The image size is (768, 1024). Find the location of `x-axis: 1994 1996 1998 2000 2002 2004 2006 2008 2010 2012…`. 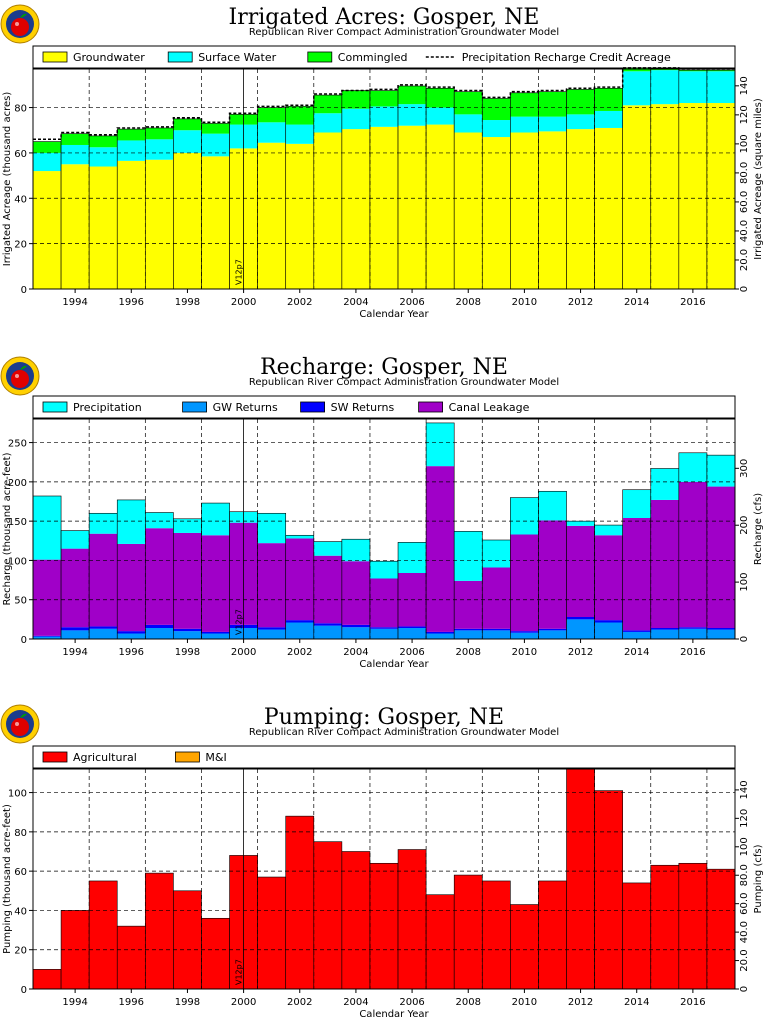

x-axis: 1994 1996 1998 2000 2002 2004 2006 2008 2010 2012… is located at coordinates (384, 654).